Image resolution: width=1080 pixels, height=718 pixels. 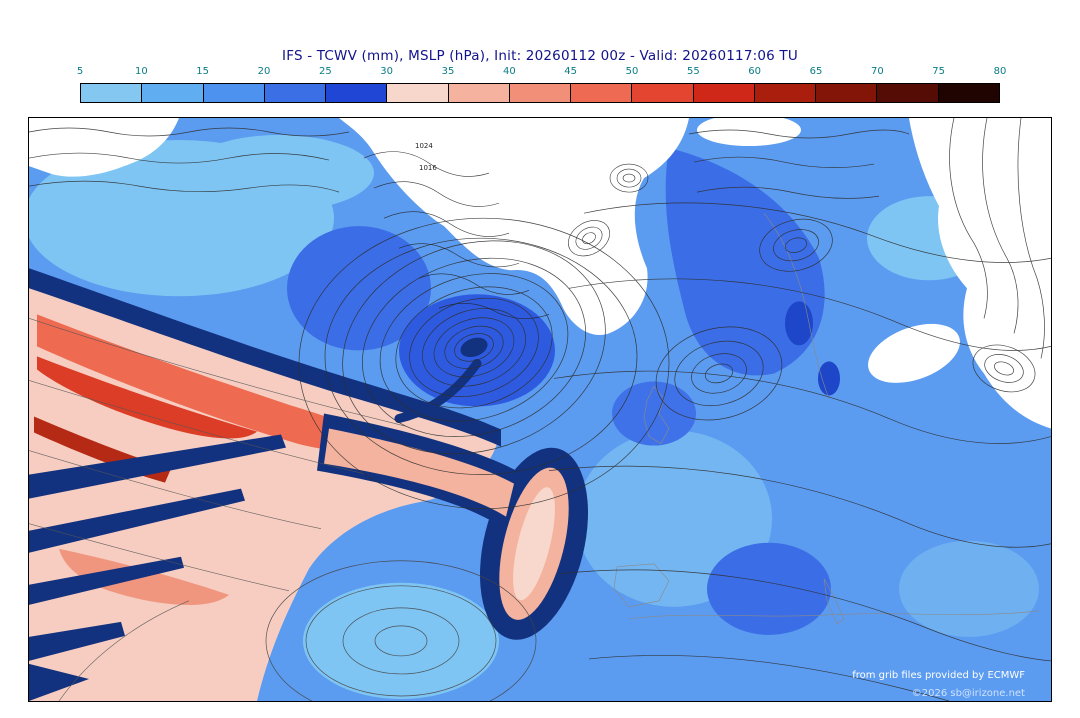 What do you see at coordinates (541, 73) in the screenshot?
I see `colorbar-ticks: 5 10 15 20 25 30 35 40 45 50 55 60 65 70 75 80` at bounding box center [541, 73].